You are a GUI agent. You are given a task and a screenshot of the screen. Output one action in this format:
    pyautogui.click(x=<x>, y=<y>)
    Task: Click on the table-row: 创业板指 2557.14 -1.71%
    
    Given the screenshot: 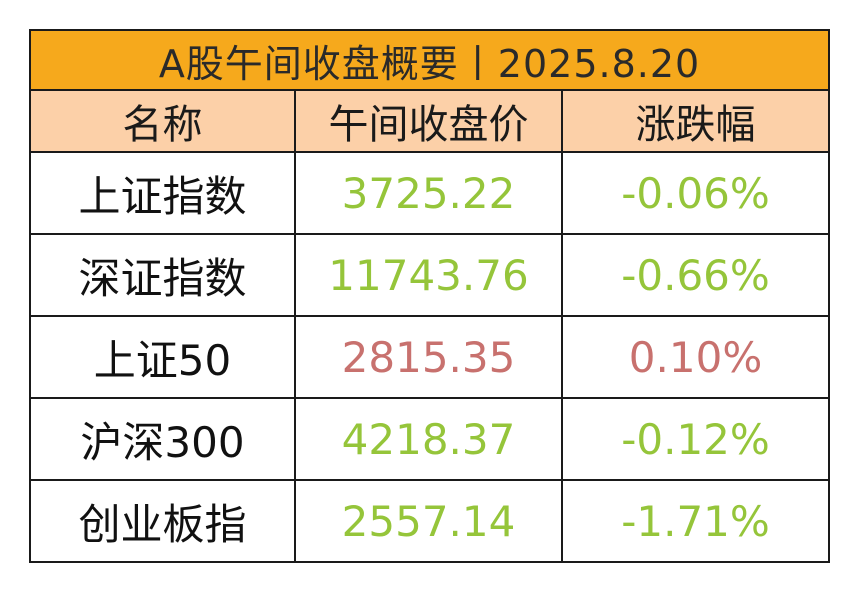 What is the action you would take?
    pyautogui.click(x=430, y=521)
    